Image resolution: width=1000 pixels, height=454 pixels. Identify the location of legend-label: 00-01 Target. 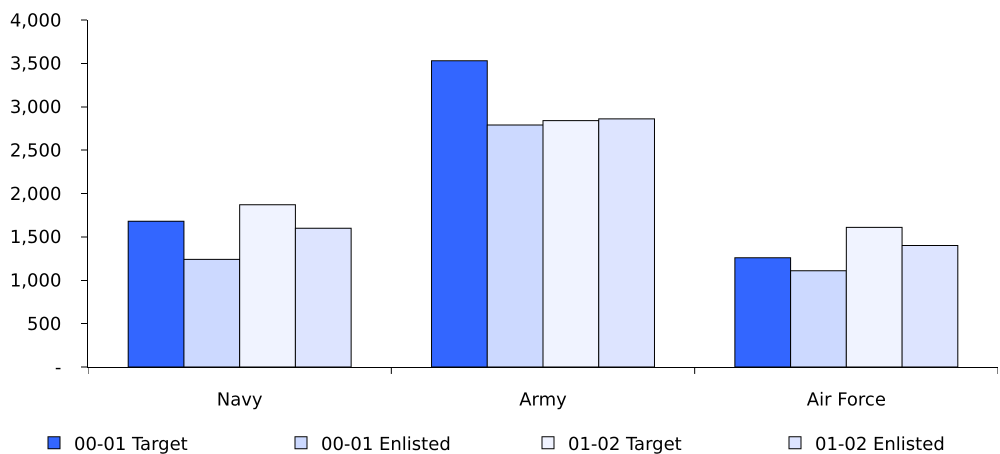
(131, 444).